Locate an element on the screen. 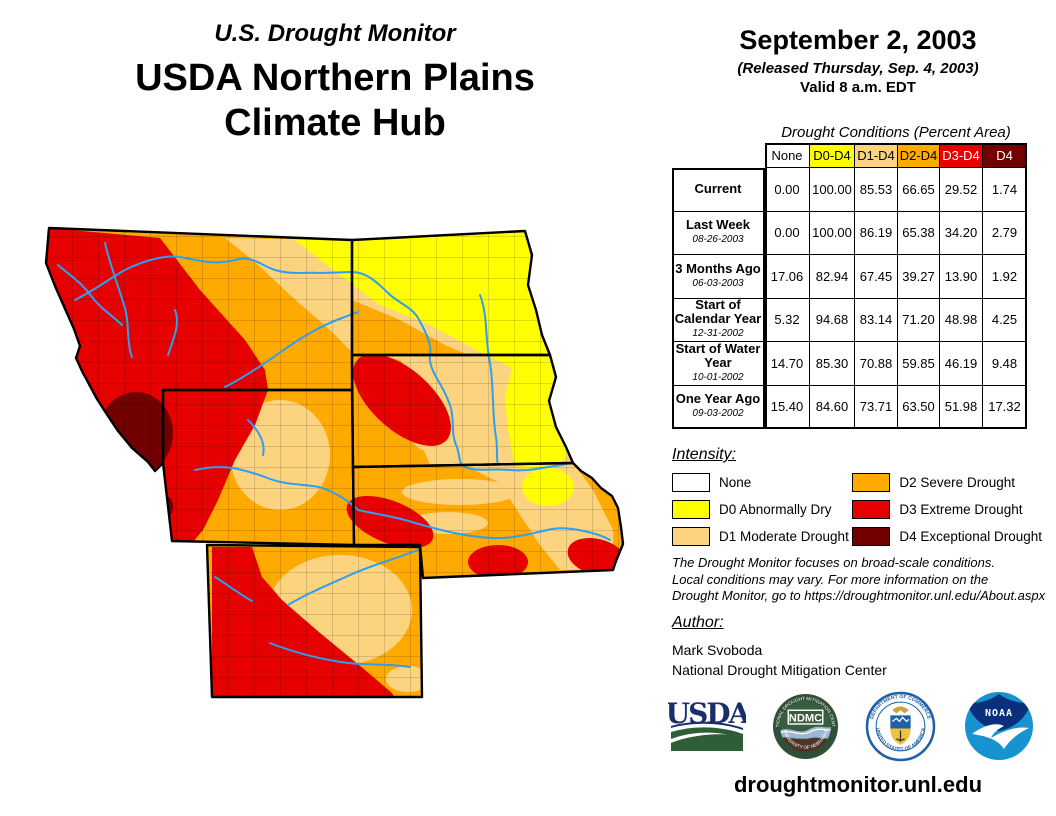  table-value-cell: 73.71 is located at coordinates (876, 407).